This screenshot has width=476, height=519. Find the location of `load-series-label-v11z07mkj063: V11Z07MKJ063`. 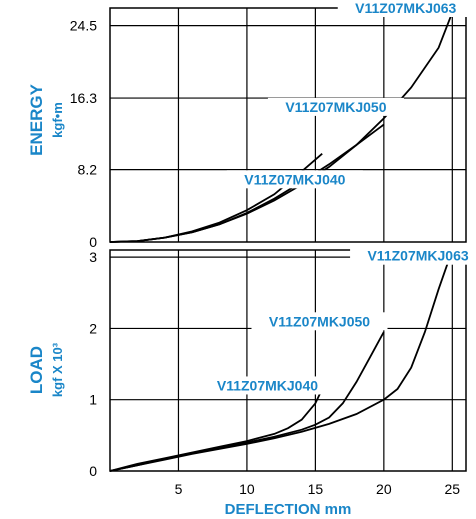

load-series-label-v11z07mkj063: V11Z07MKJ063 is located at coordinates (417, 256).